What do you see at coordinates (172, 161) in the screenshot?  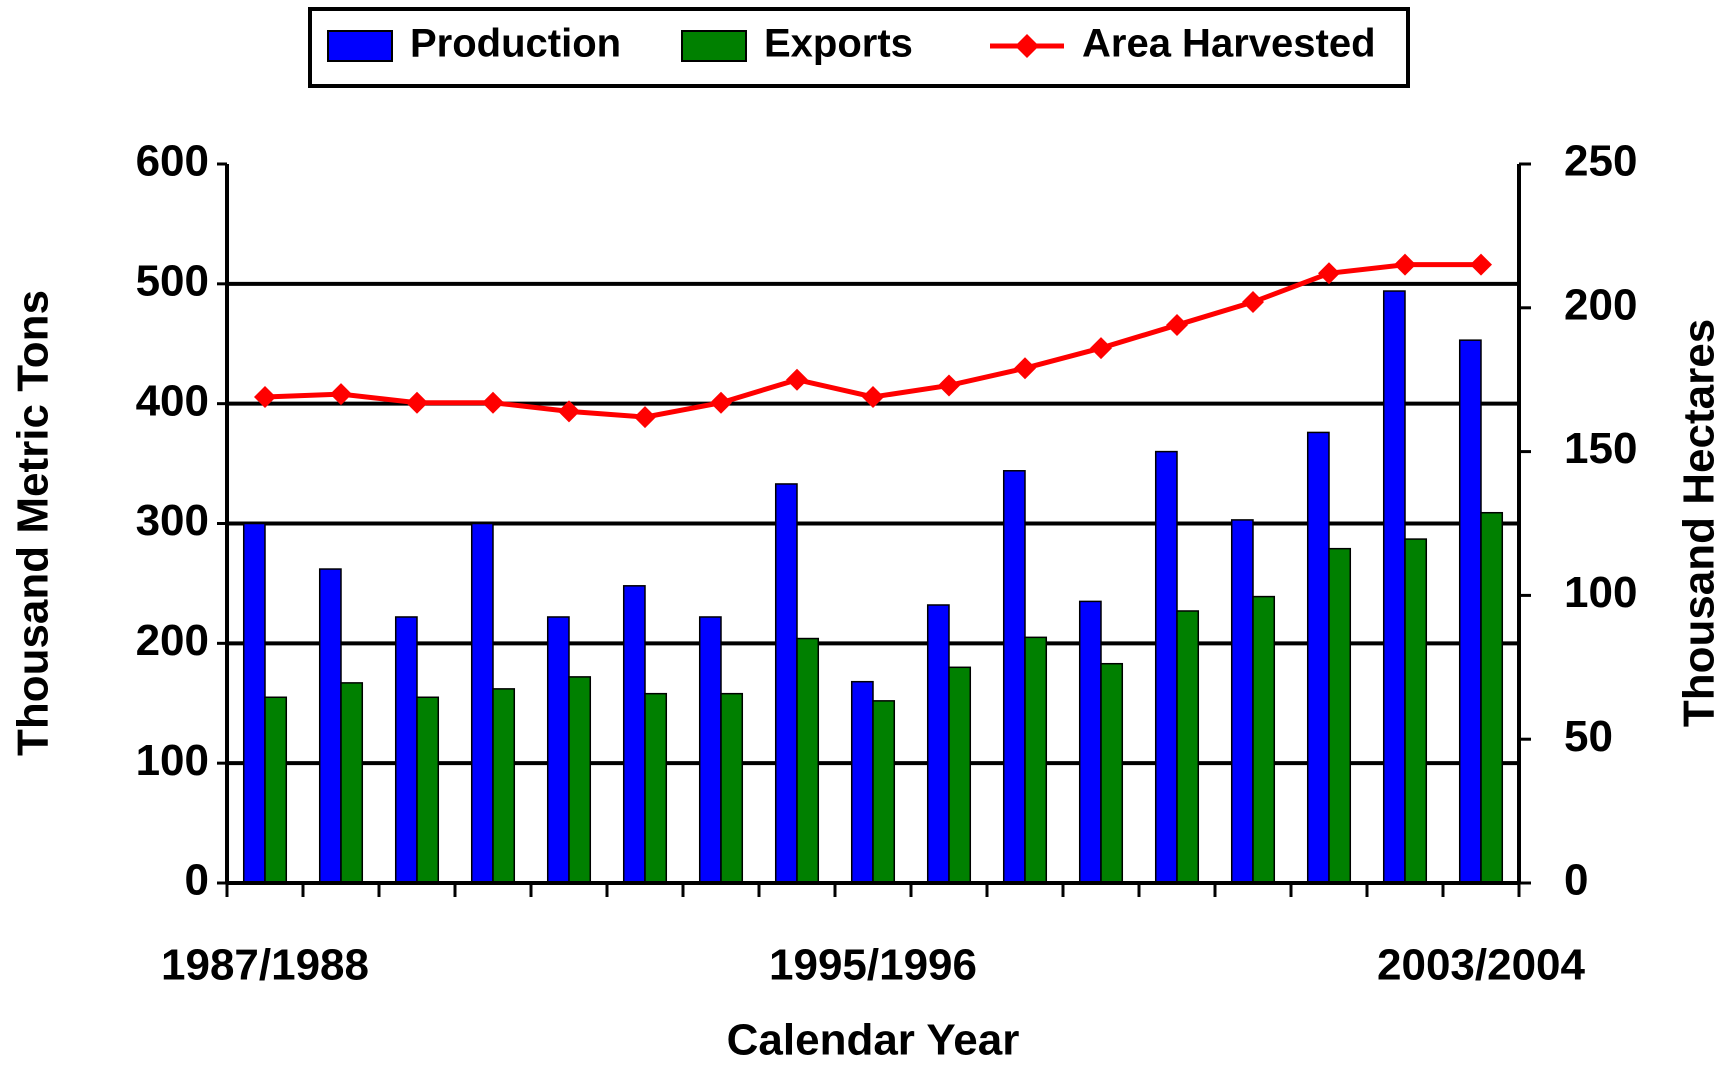 I see `y-tick-label: 600` at bounding box center [172, 161].